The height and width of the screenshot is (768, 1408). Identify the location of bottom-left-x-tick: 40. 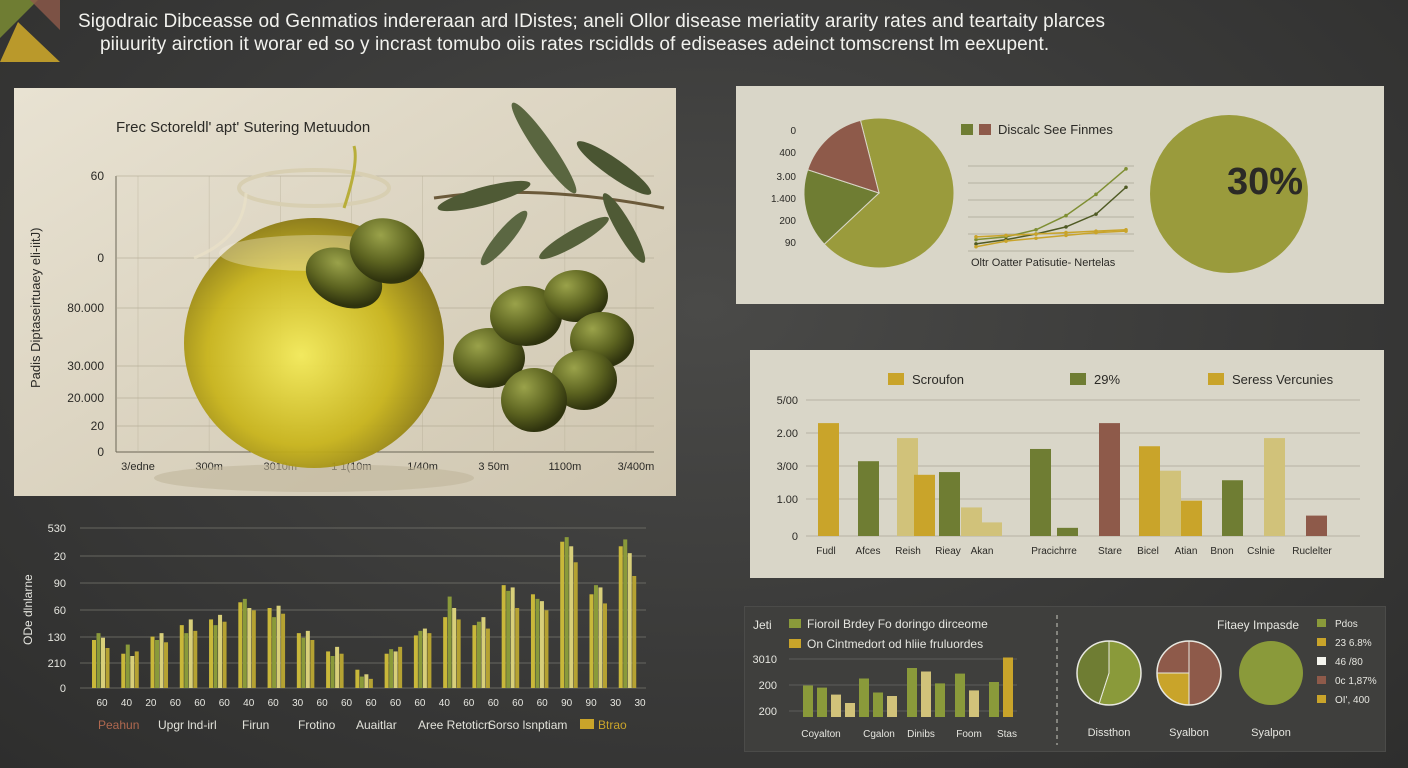
(445, 703).